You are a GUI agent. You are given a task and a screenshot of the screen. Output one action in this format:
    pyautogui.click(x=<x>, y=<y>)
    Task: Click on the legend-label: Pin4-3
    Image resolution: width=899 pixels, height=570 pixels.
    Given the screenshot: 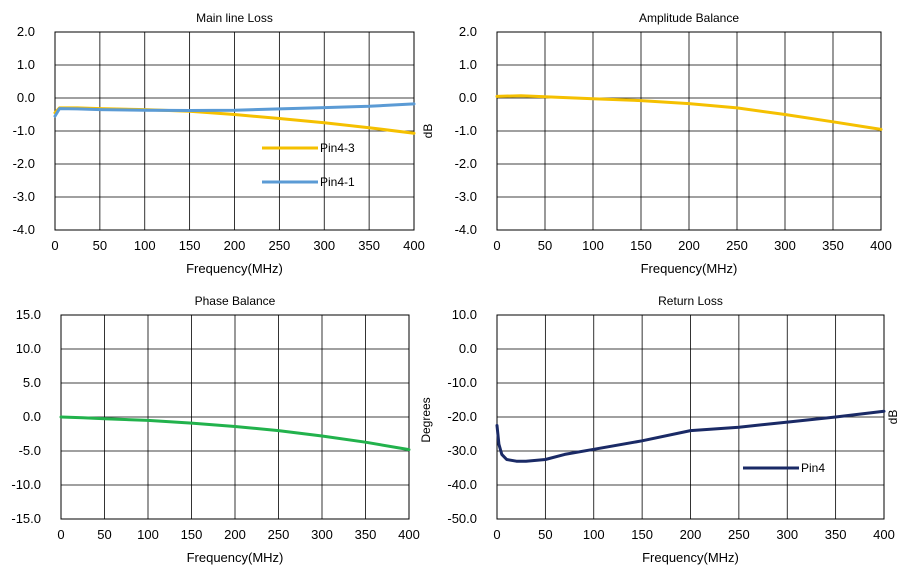 What is the action you would take?
    pyautogui.click(x=337, y=148)
    